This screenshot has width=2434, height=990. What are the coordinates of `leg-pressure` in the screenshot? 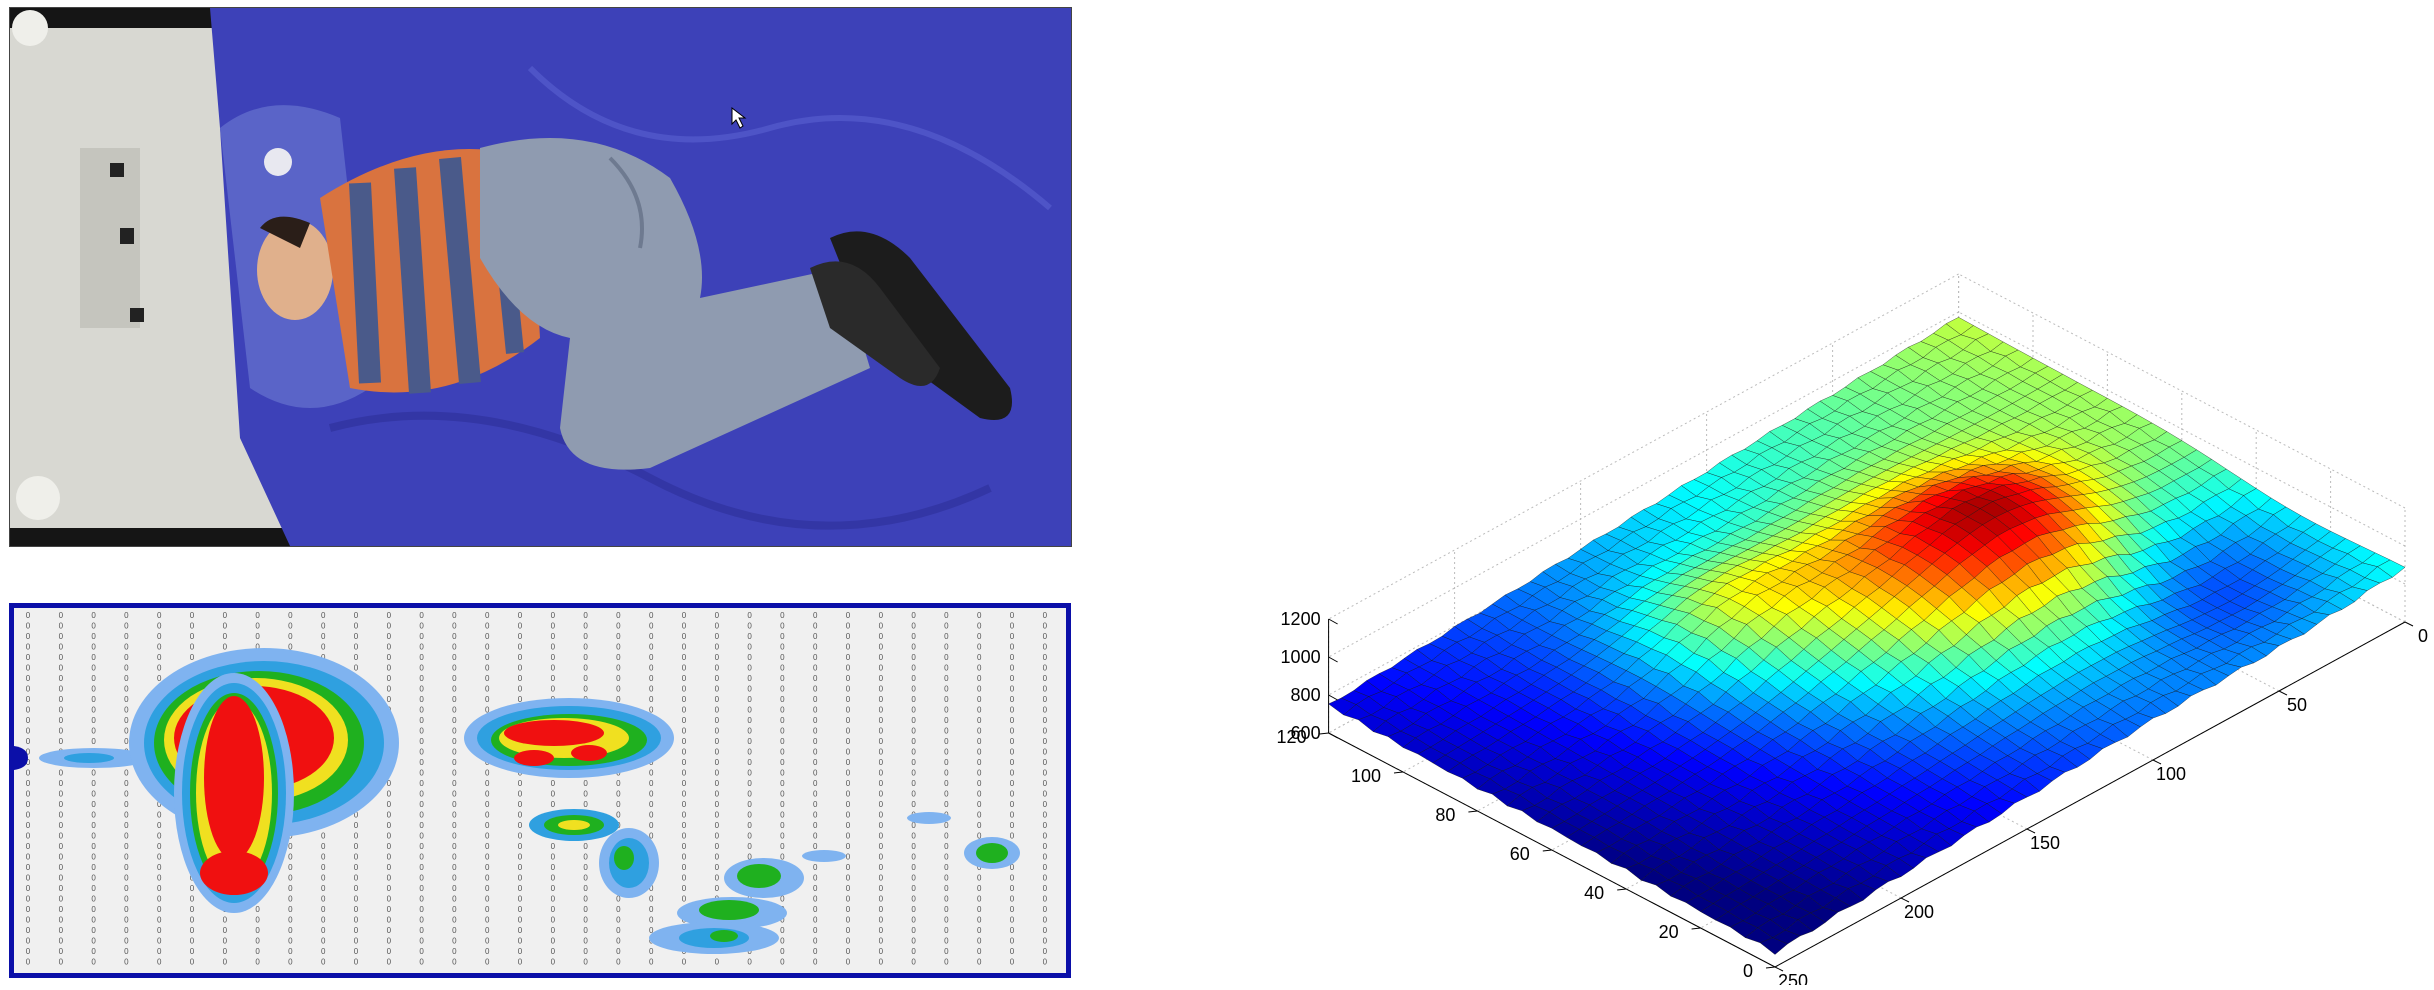 It's located at (726, 906).